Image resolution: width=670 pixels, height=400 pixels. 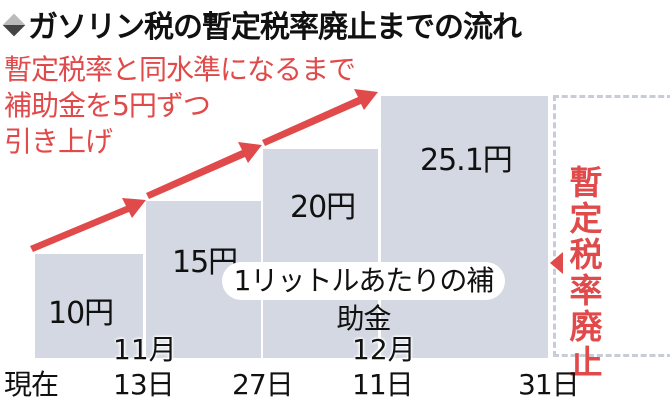 I want to click on note-line: 補助金を5円ずつ, so click(x=107, y=105).